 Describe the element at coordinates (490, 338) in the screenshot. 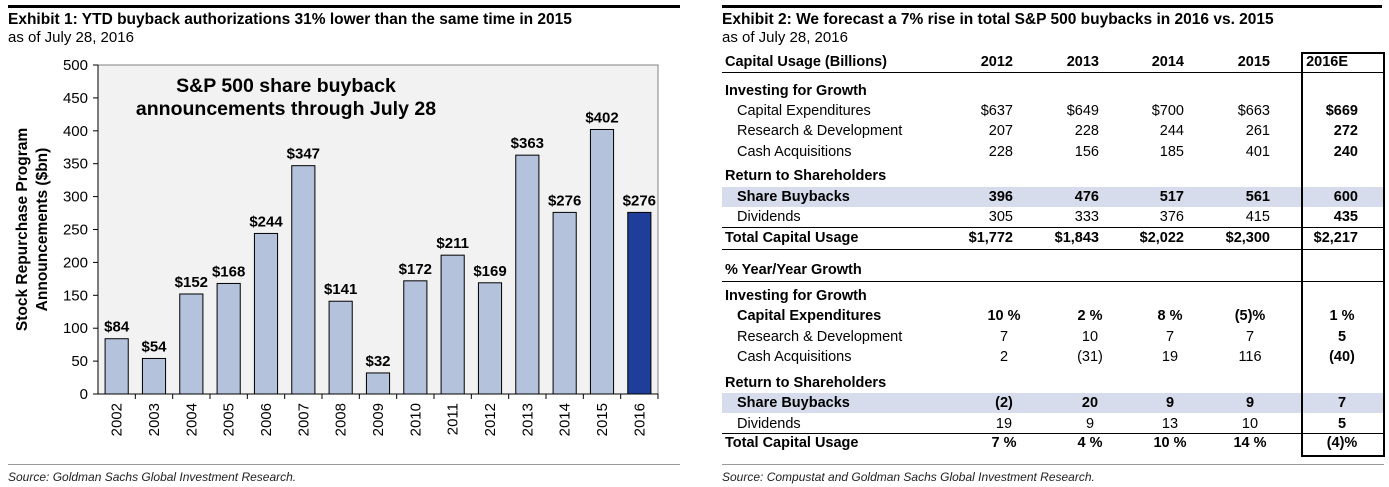

I see `bar-2012` at that location.